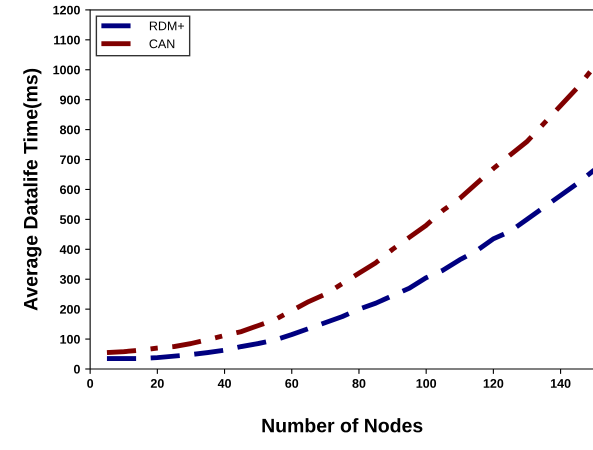  I want to click on y-tick-label: 600, so click(70, 189).